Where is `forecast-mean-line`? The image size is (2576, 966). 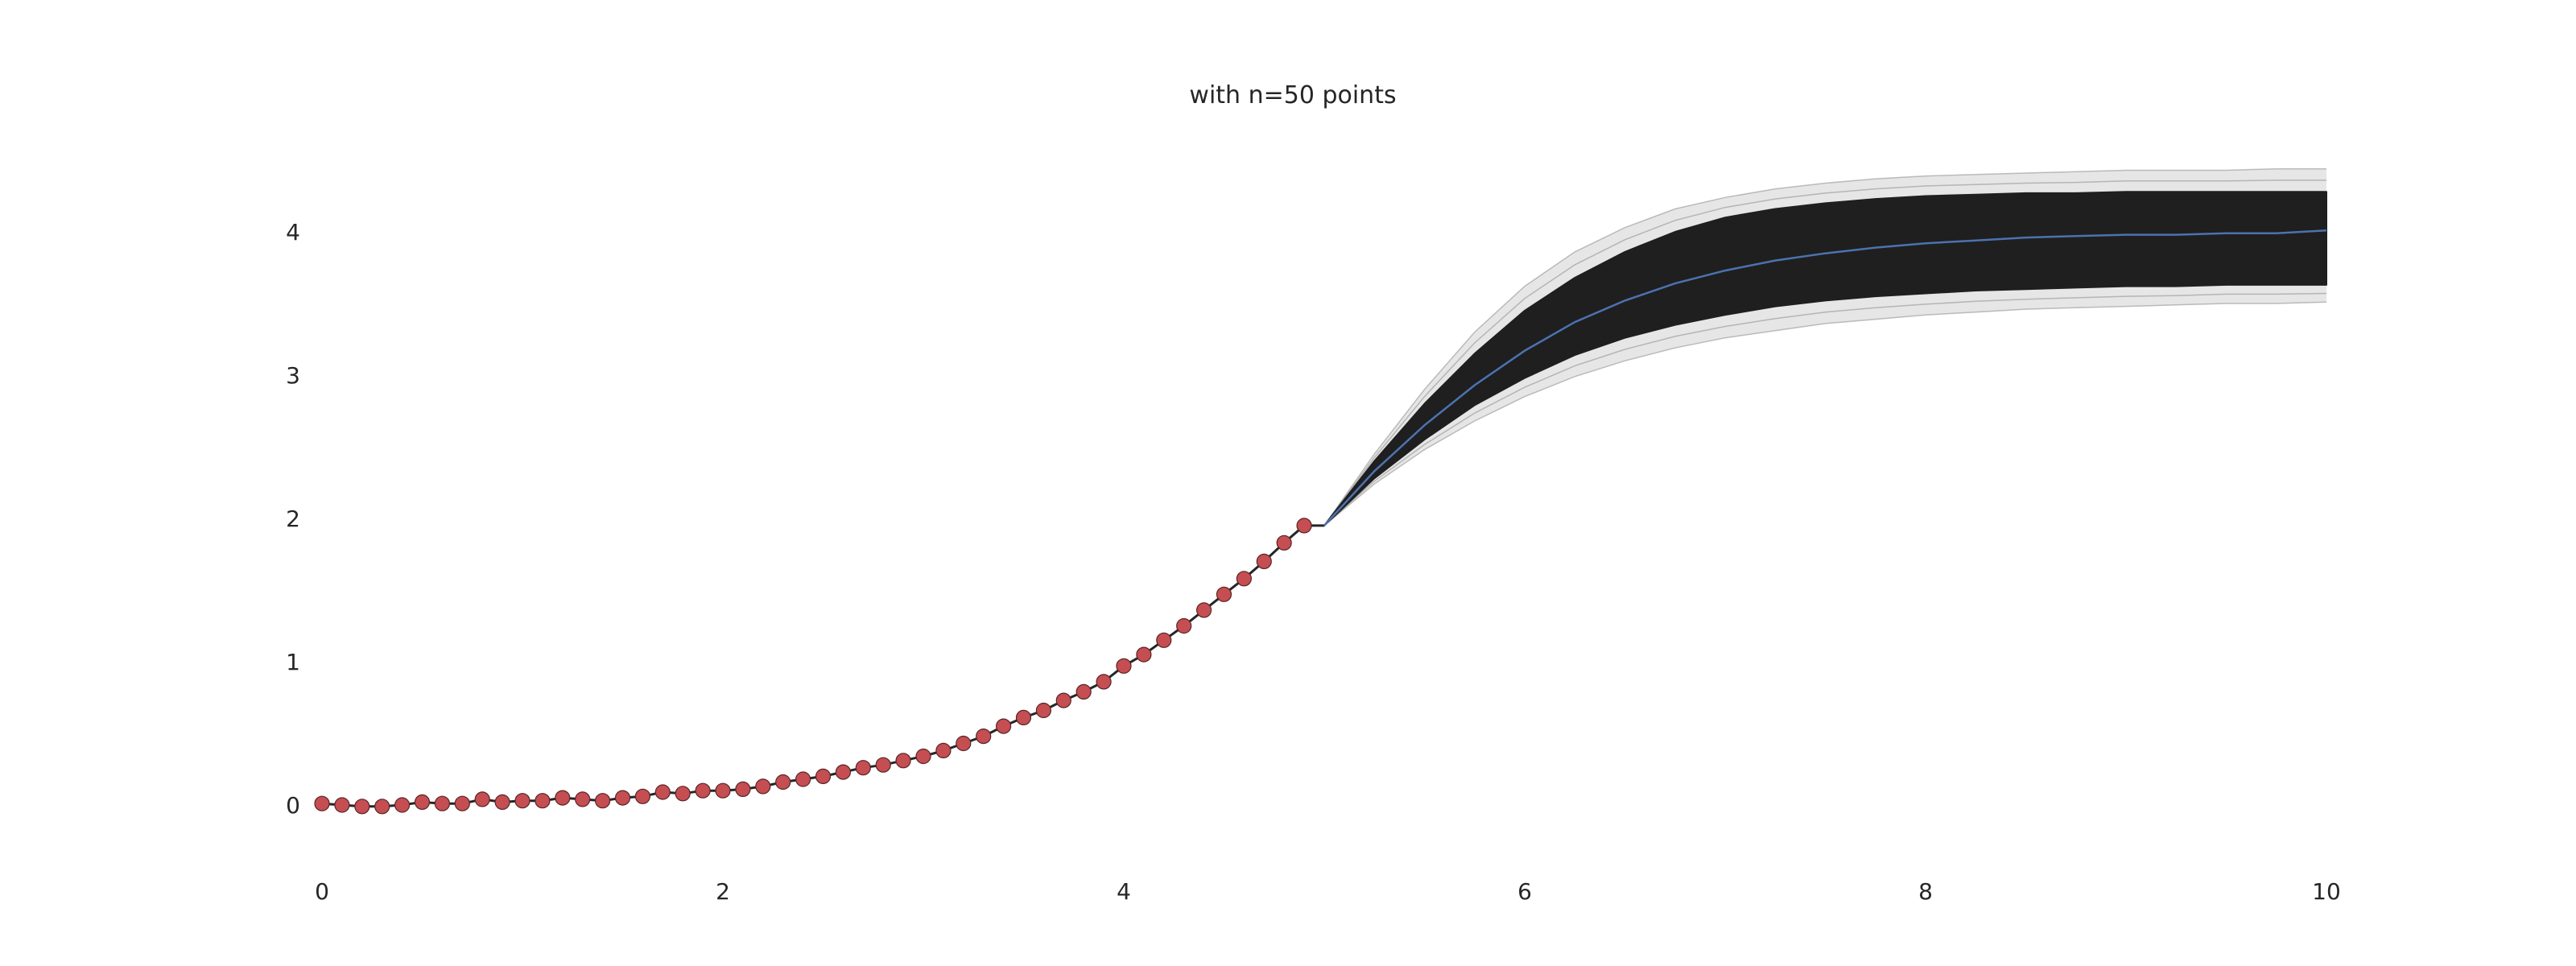
forecast-mean-line is located at coordinates (1825, 377).